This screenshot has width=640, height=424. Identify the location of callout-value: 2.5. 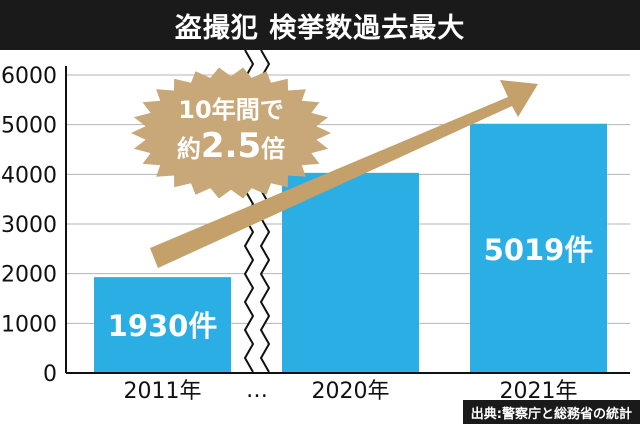
(231, 146).